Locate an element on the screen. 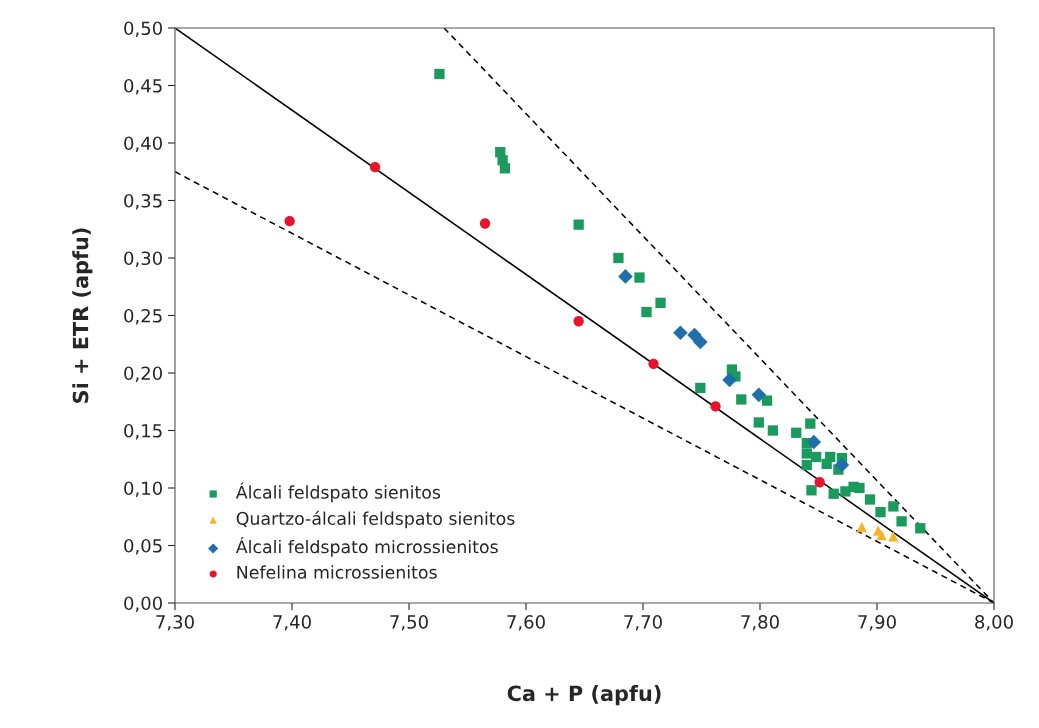  x-tick-label: 7,60 is located at coordinates (526, 623).